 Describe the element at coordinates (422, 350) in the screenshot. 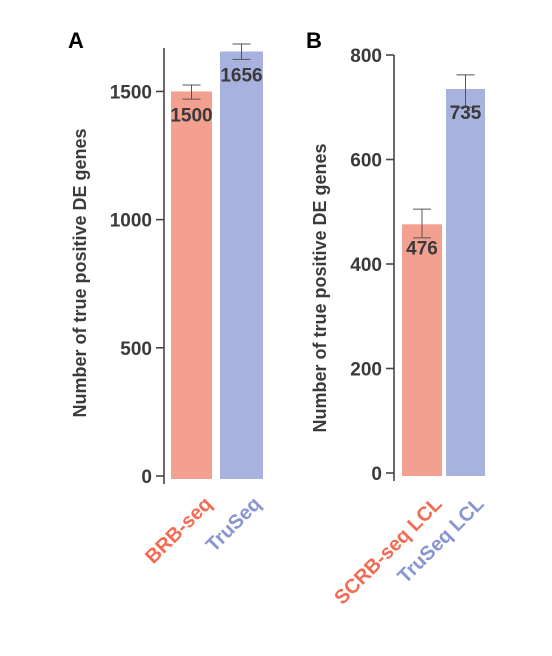

I see `bar-scrb-seq-lcl` at that location.